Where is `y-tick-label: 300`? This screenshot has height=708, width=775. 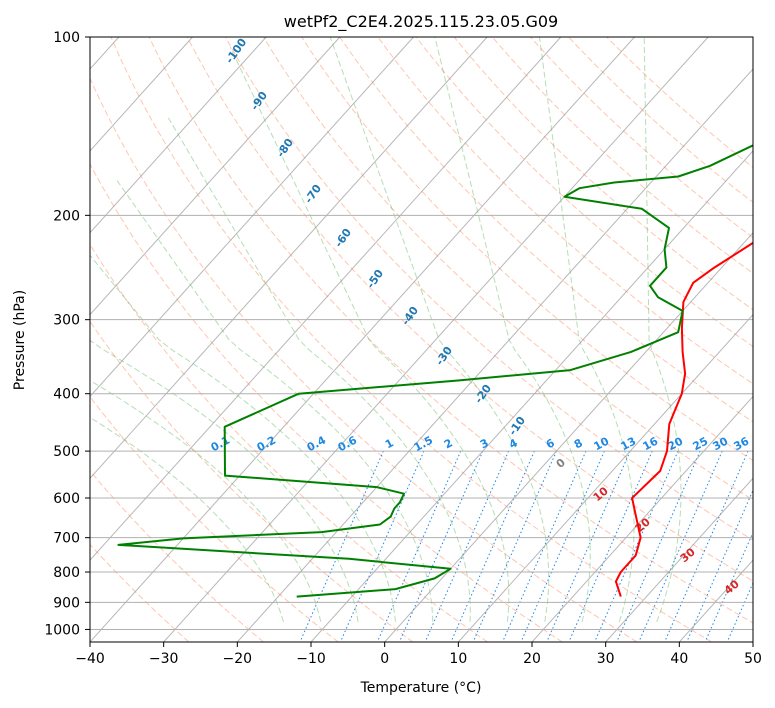 y-tick-label: 300 is located at coordinates (66, 321).